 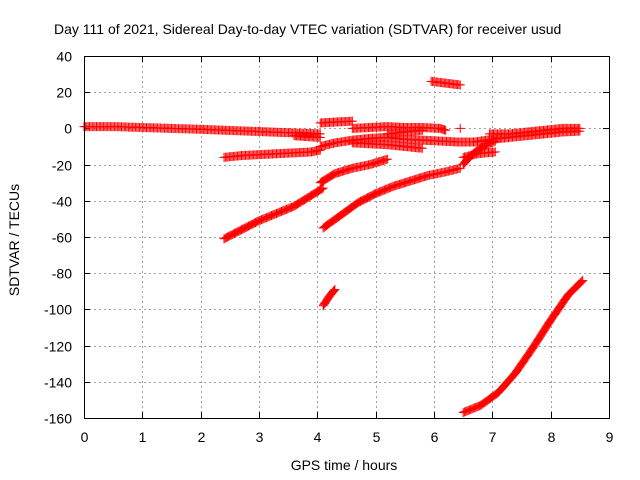 I want to click on x-tick-label: 9, so click(x=610, y=437).